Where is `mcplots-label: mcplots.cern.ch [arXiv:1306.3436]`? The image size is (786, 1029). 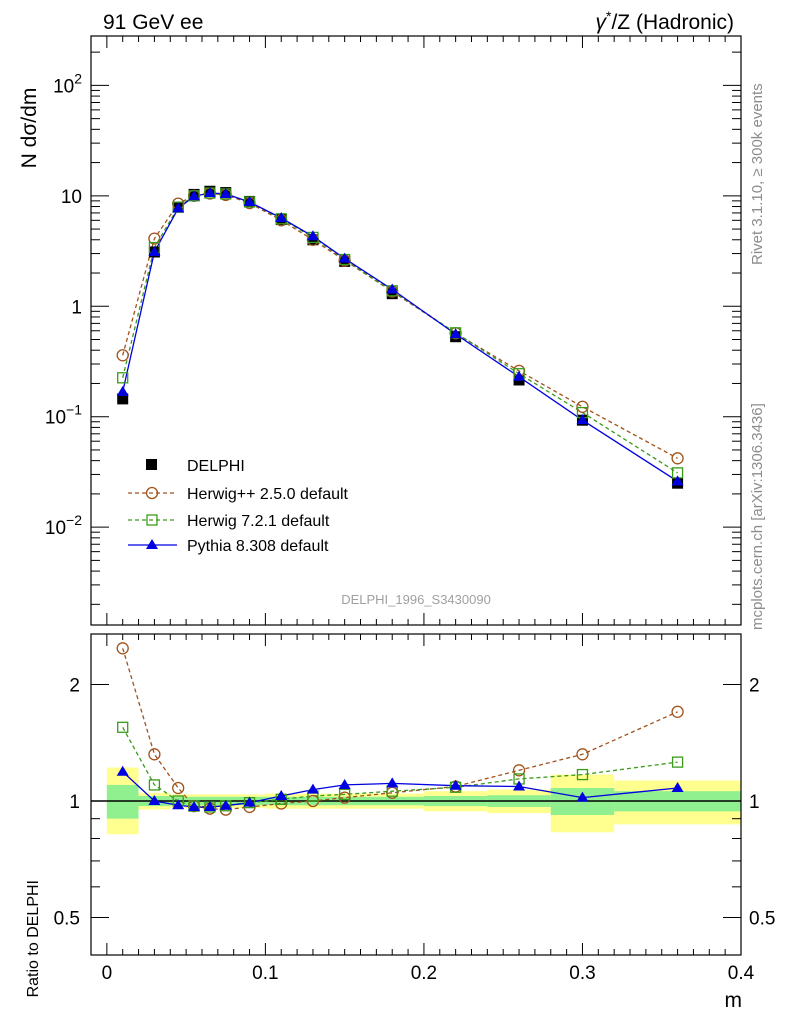 mcplots-label: mcplots.cern.ch [arXiv:1306.3436] is located at coordinates (757, 516).